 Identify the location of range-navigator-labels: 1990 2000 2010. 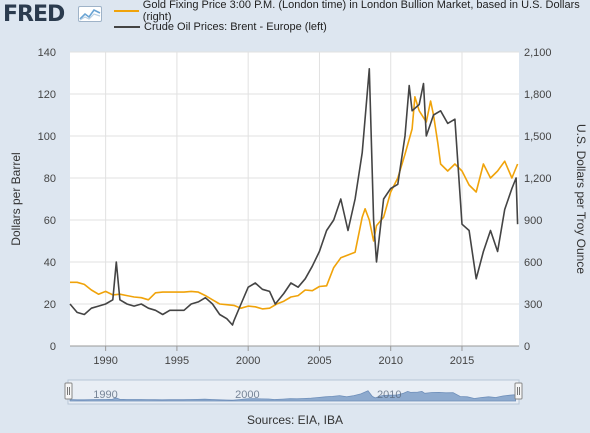
(247, 395).